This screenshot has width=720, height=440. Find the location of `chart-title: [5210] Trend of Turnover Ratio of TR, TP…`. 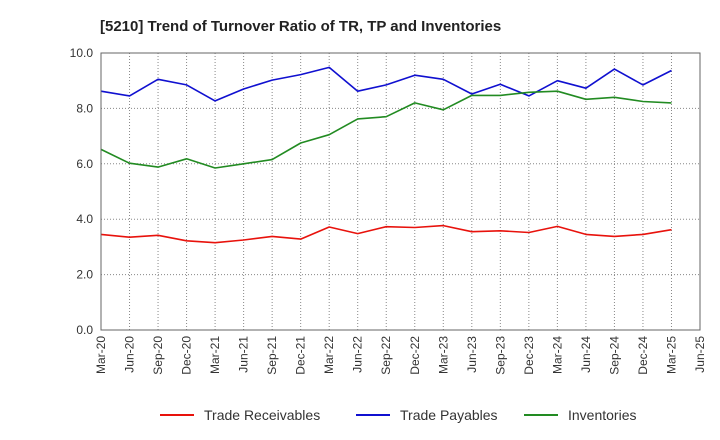

chart-title: [5210] Trend of Turnover Ratio of TR, TP… is located at coordinates (300, 26).